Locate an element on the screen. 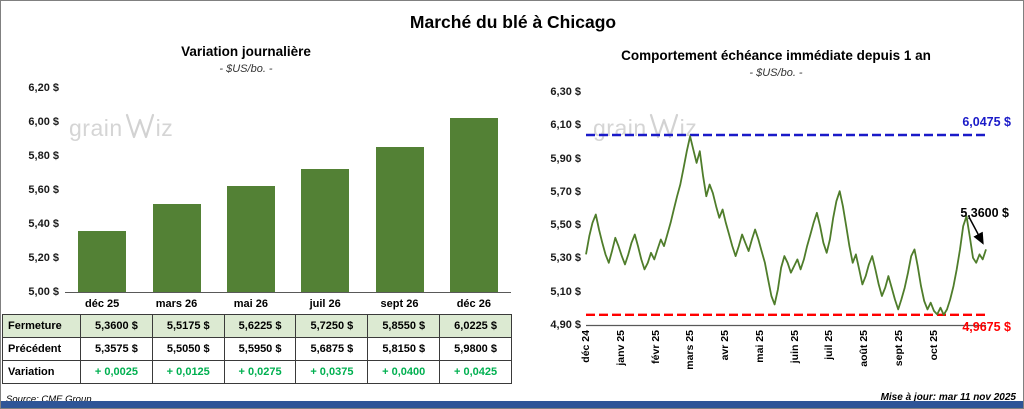 The image size is (1024, 409). line-x-month-label: mai 25 is located at coordinates (759, 346).